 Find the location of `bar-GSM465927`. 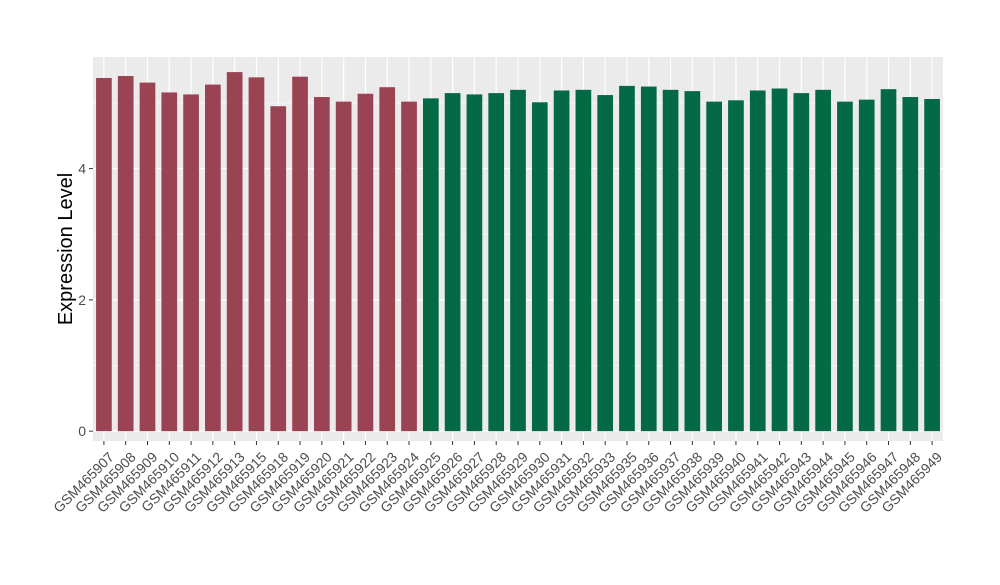

bar-GSM465927 is located at coordinates (474, 263).